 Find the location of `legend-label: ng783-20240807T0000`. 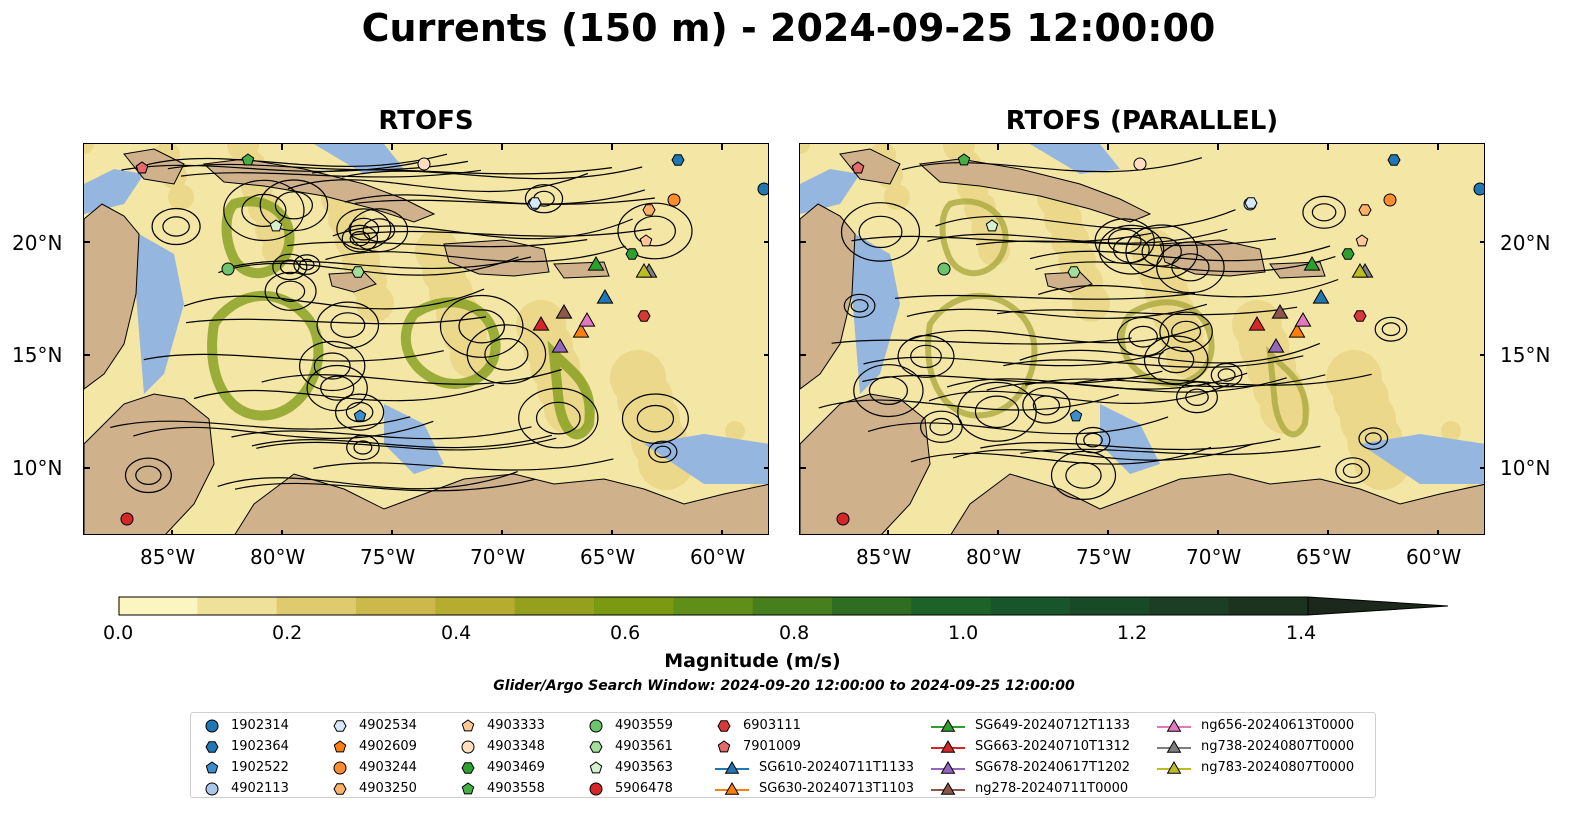

legend-label: ng783-20240807T0000 is located at coordinates (1278, 767).